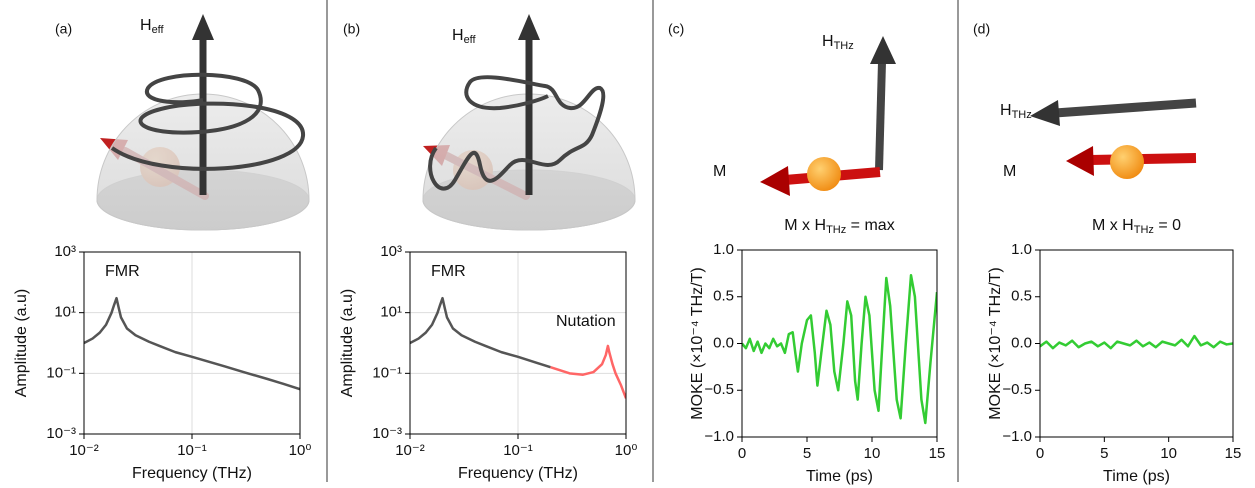  Describe the element at coordinates (586, 321) in the screenshot. I see `annotation: Nutation` at that location.